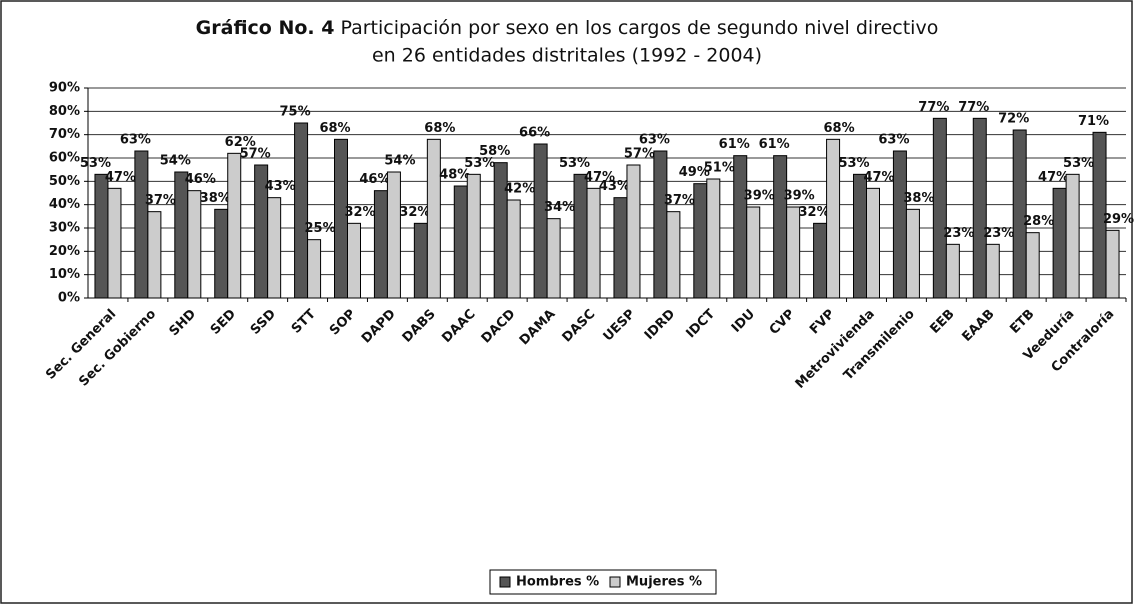 The width and height of the screenshot is (1134, 605). What do you see at coordinates (64, 251) in the screenshot?
I see `y-tick-label: 20%` at bounding box center [64, 251].